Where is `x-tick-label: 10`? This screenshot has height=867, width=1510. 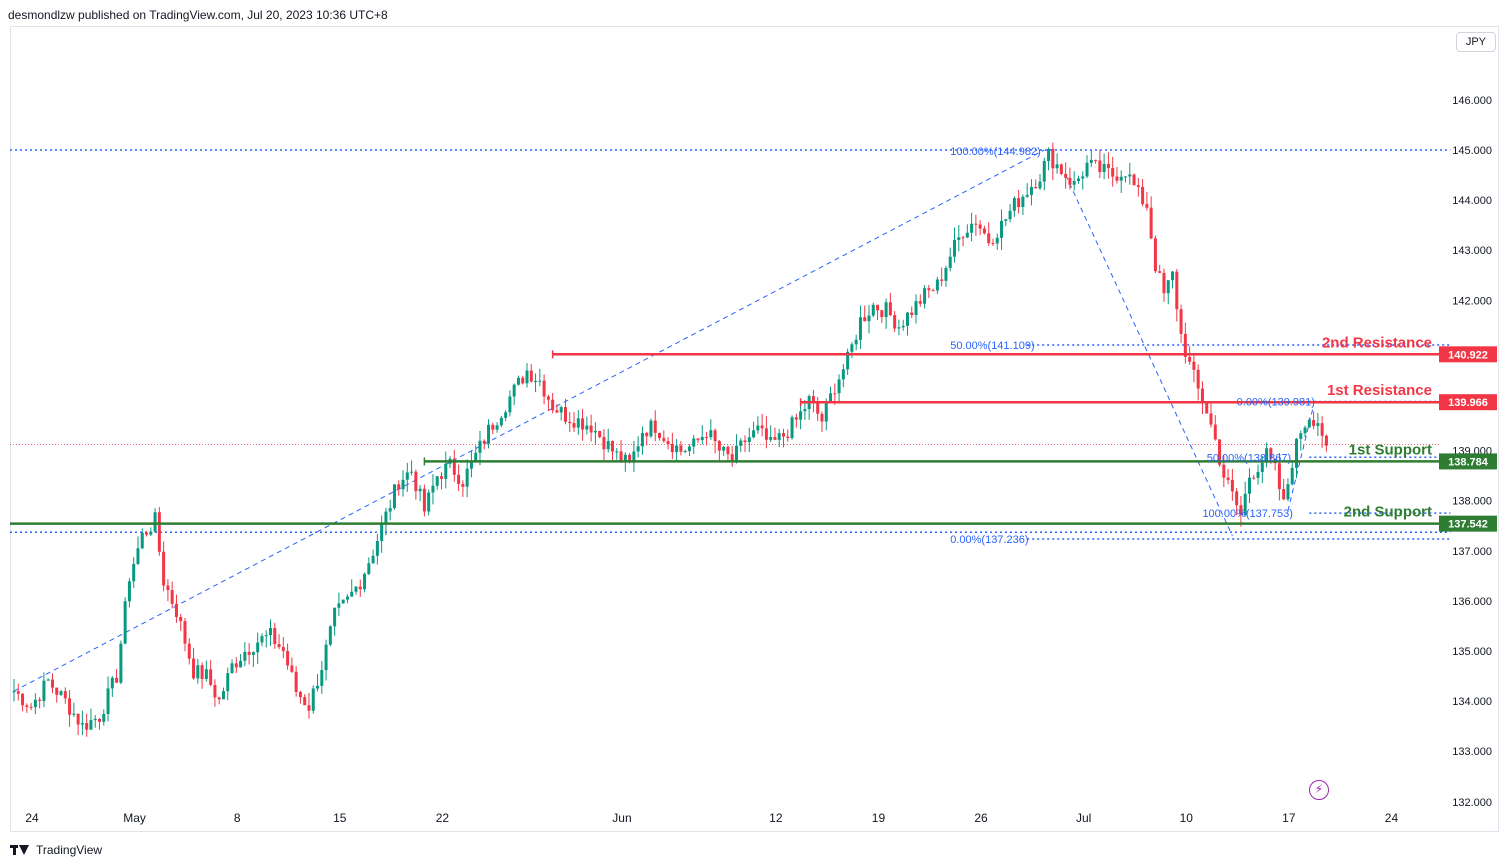
x-tick-label: 10 is located at coordinates (1187, 818).